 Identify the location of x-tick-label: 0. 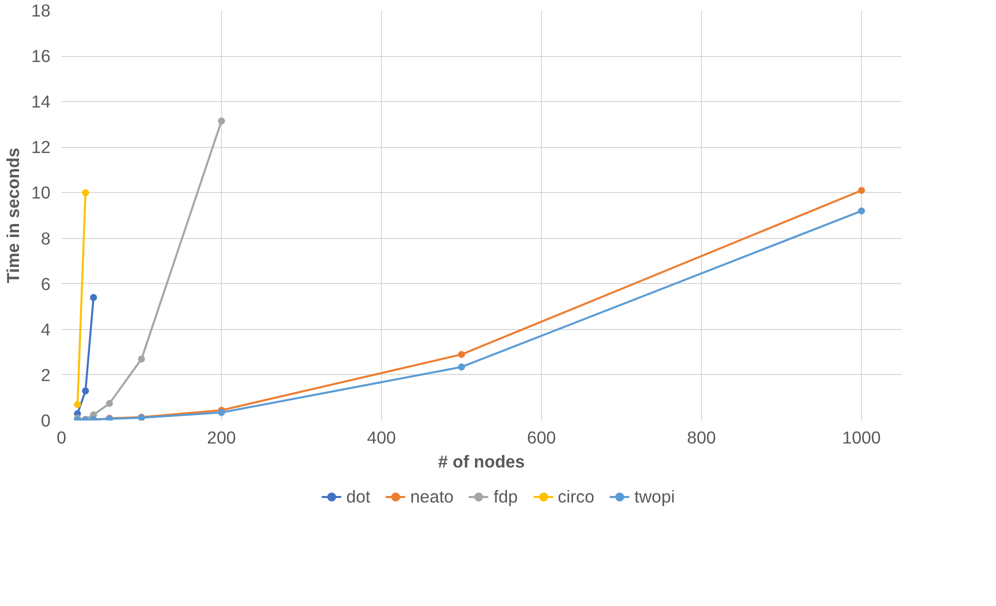
(61, 438).